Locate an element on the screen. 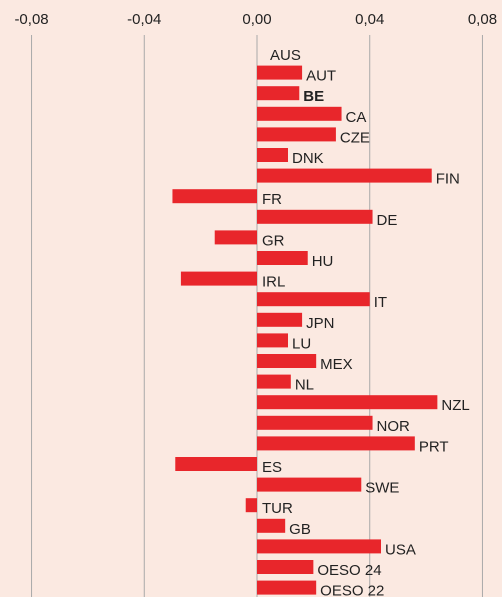  category-label: TUR is located at coordinates (277, 508).